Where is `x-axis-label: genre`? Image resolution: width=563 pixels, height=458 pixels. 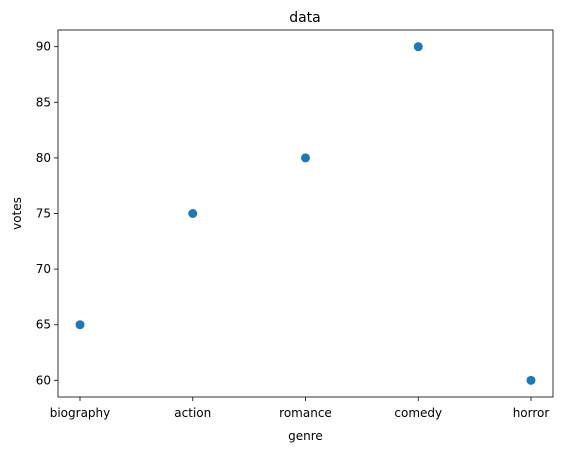
x-axis-label: genre is located at coordinates (305, 436).